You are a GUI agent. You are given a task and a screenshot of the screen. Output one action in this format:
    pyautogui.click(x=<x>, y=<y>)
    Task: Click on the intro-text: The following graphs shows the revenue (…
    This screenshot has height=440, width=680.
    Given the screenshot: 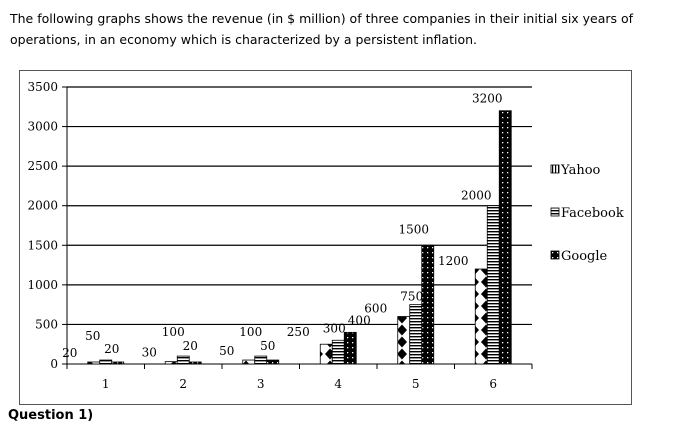 What is the action you would take?
    pyautogui.click(x=322, y=29)
    